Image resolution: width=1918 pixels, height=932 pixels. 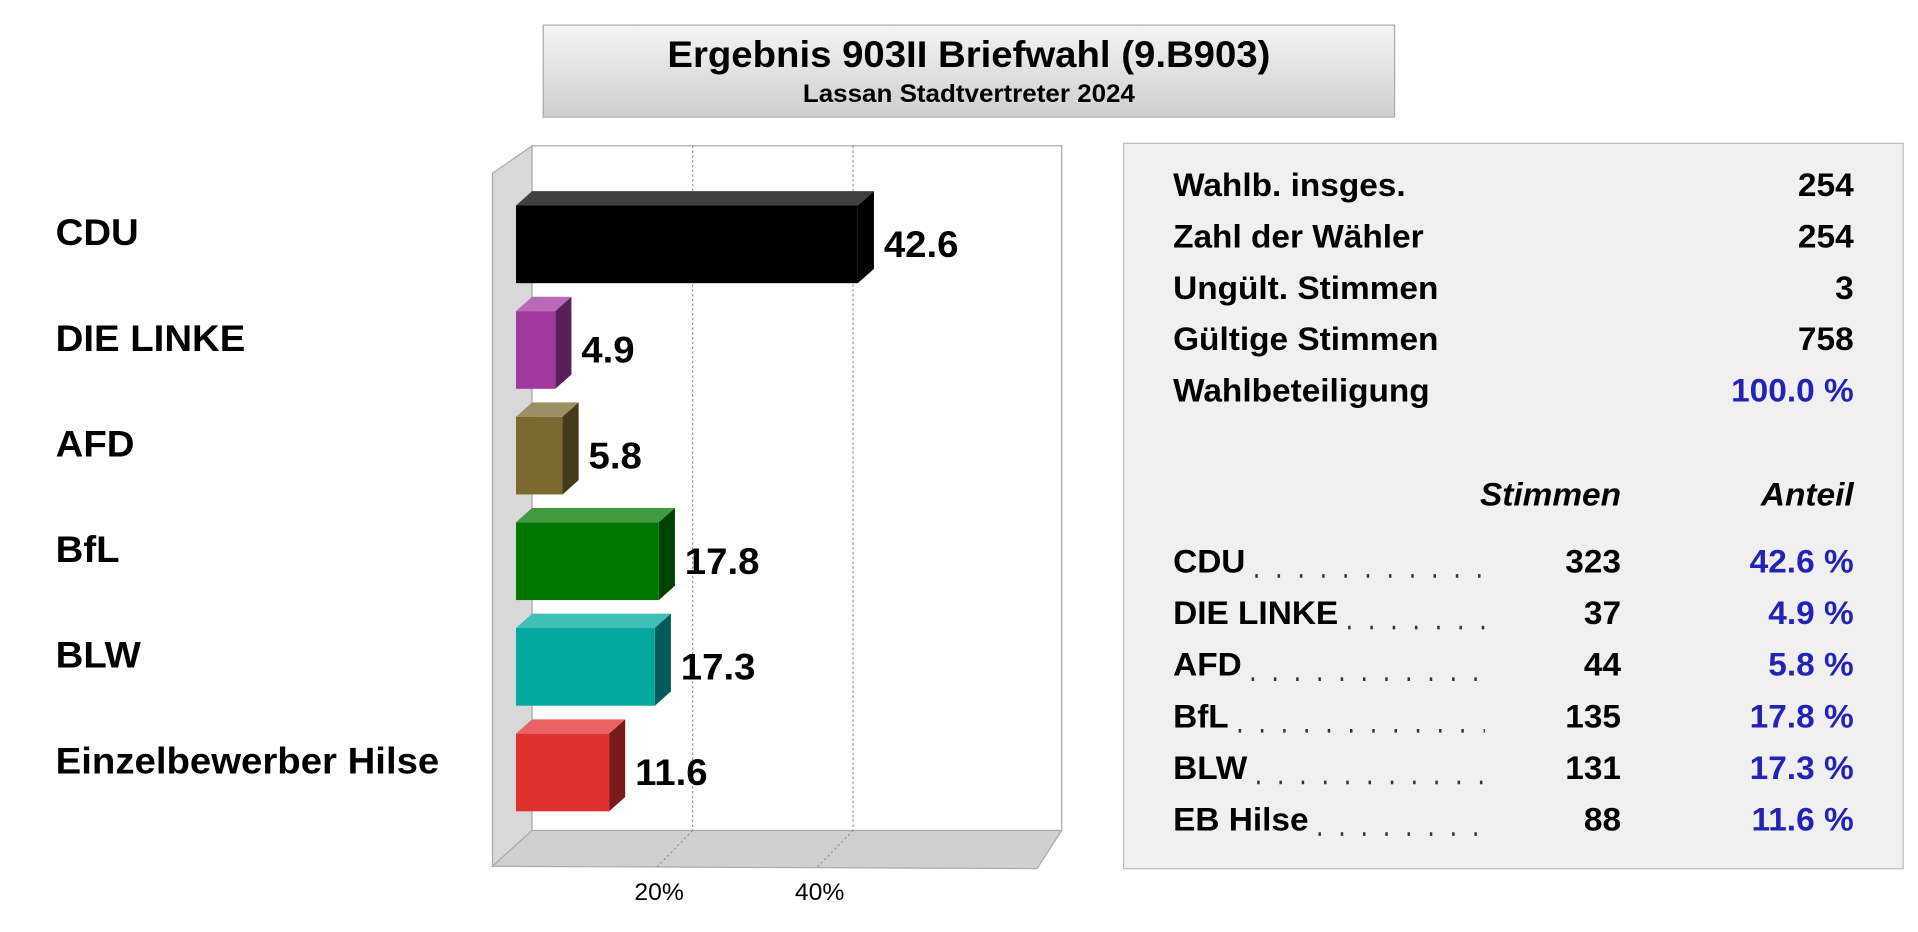 I want to click on summary-value: 3, so click(x=1844, y=287).